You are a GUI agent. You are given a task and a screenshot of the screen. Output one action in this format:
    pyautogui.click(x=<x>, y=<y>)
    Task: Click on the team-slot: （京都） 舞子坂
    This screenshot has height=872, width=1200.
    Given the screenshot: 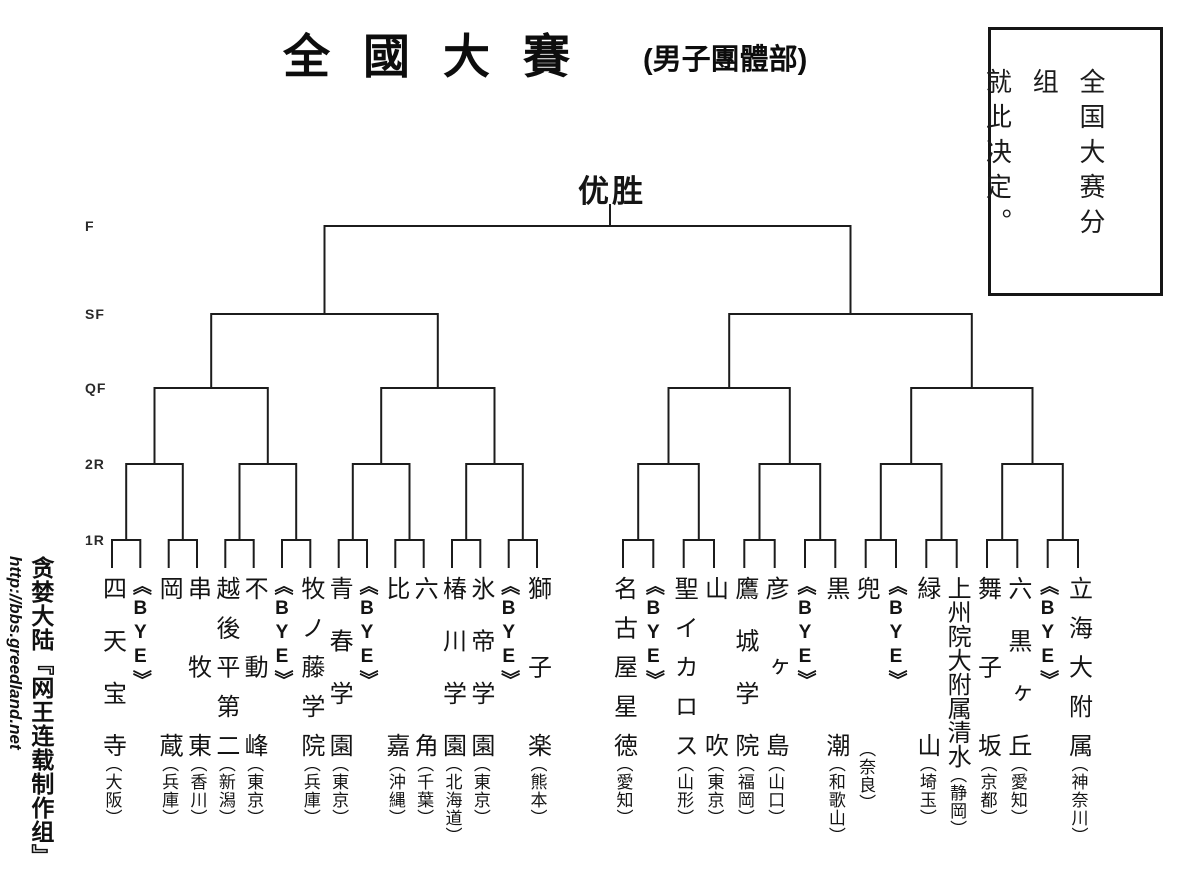 What is the action you would take?
    pyautogui.click(x=987, y=702)
    